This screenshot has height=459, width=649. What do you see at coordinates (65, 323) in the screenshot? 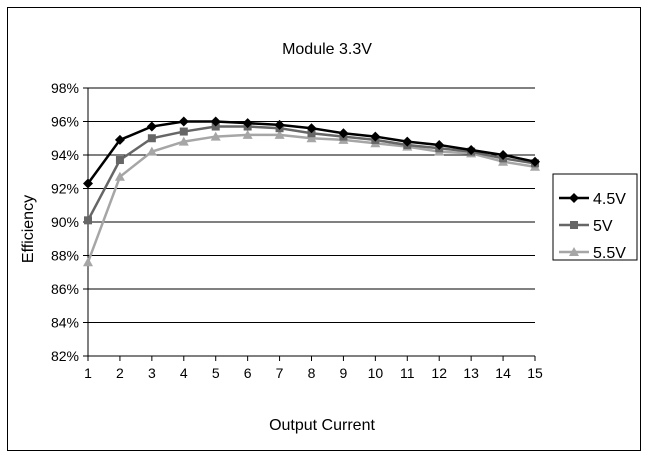
I see `y-tick-label: 84%` at bounding box center [65, 323].